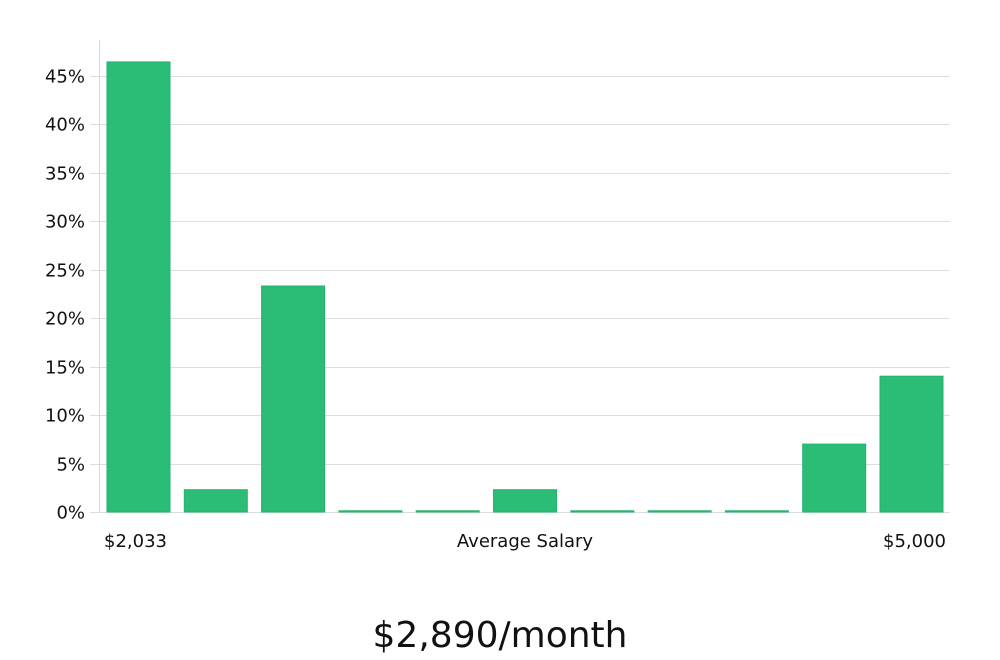 The image size is (1000, 660). I want to click on y-tick-label: 0%, so click(70, 513).